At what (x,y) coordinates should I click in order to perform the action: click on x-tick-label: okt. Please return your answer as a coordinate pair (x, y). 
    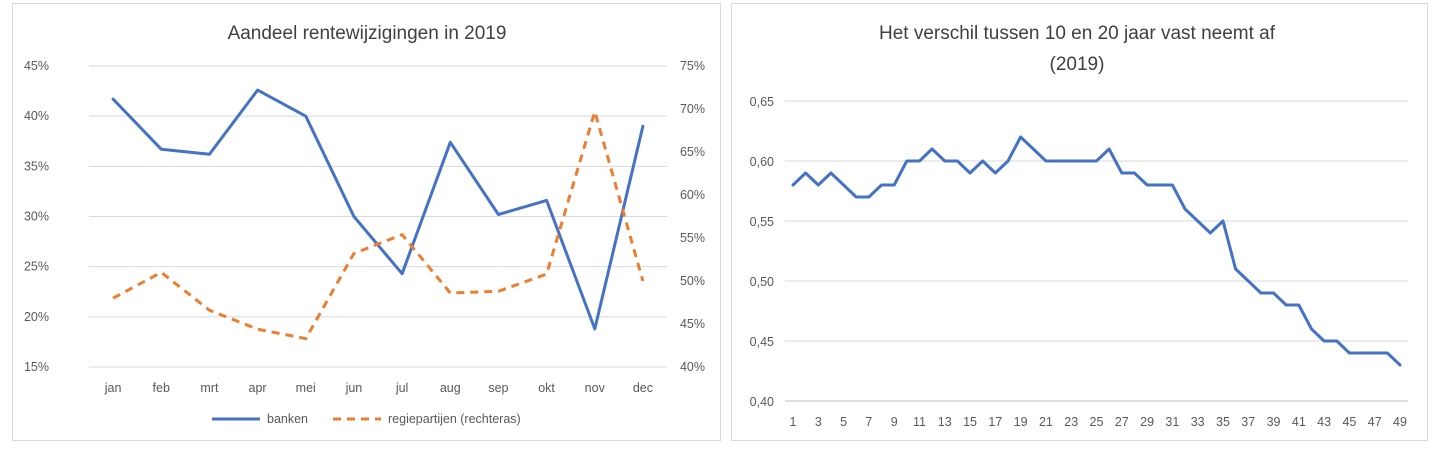
    Looking at the image, I should click on (546, 388).